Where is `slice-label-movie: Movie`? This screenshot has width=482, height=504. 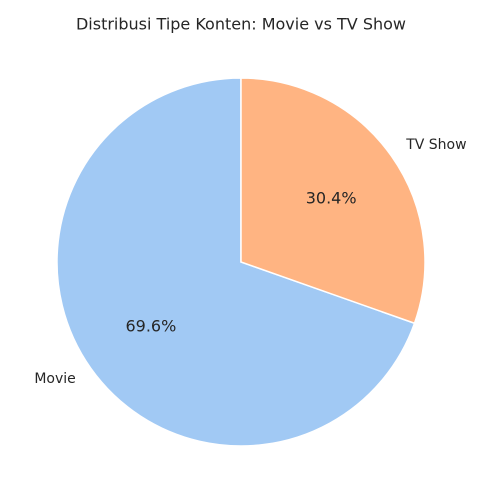 slice-label-movie: Movie is located at coordinates (54, 379).